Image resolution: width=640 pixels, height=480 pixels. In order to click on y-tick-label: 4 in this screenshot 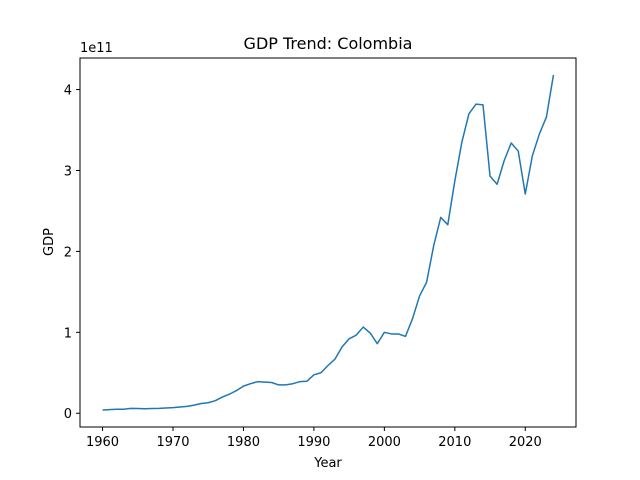, I will do `click(68, 91)`.